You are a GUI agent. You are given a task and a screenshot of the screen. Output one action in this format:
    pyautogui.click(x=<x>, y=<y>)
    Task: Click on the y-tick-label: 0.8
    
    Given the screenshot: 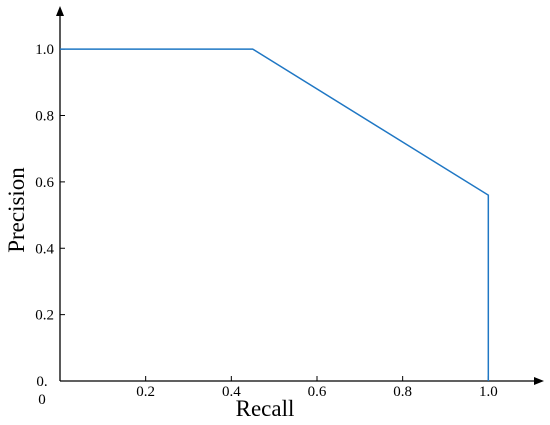 What is the action you would take?
    pyautogui.click(x=44, y=117)
    